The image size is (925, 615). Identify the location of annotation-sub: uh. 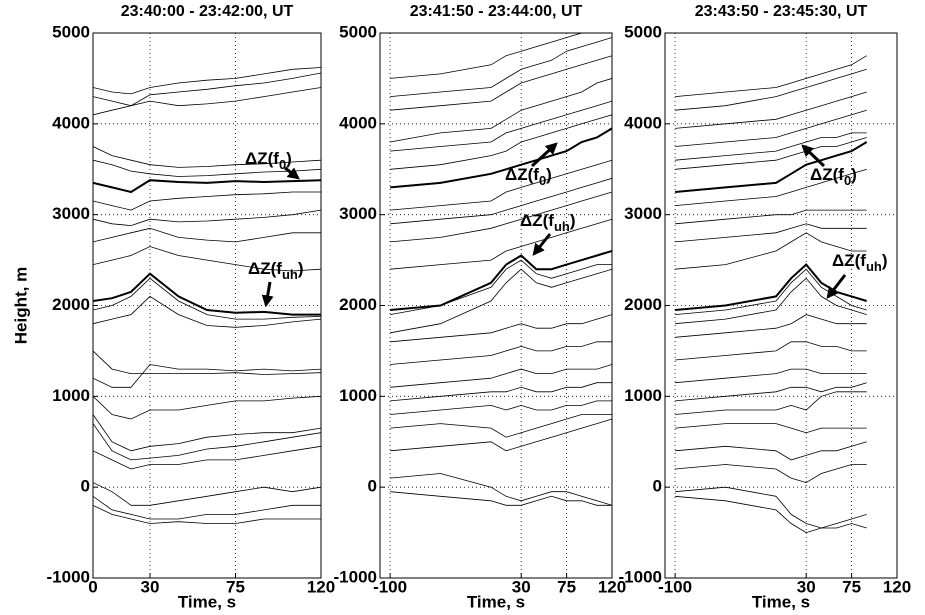
(874, 266).